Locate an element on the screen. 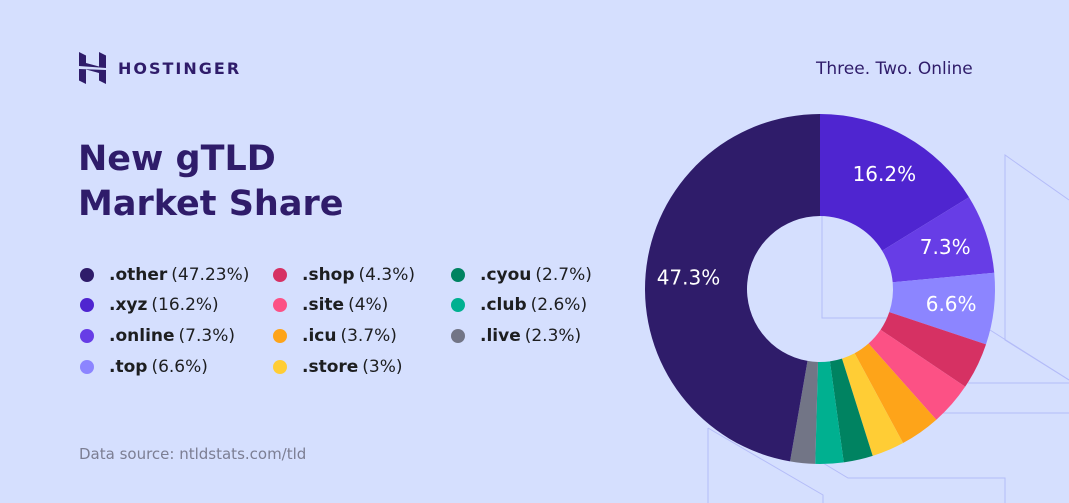 The image size is (1069, 503). donut-slice-store is located at coordinates (872, 404).